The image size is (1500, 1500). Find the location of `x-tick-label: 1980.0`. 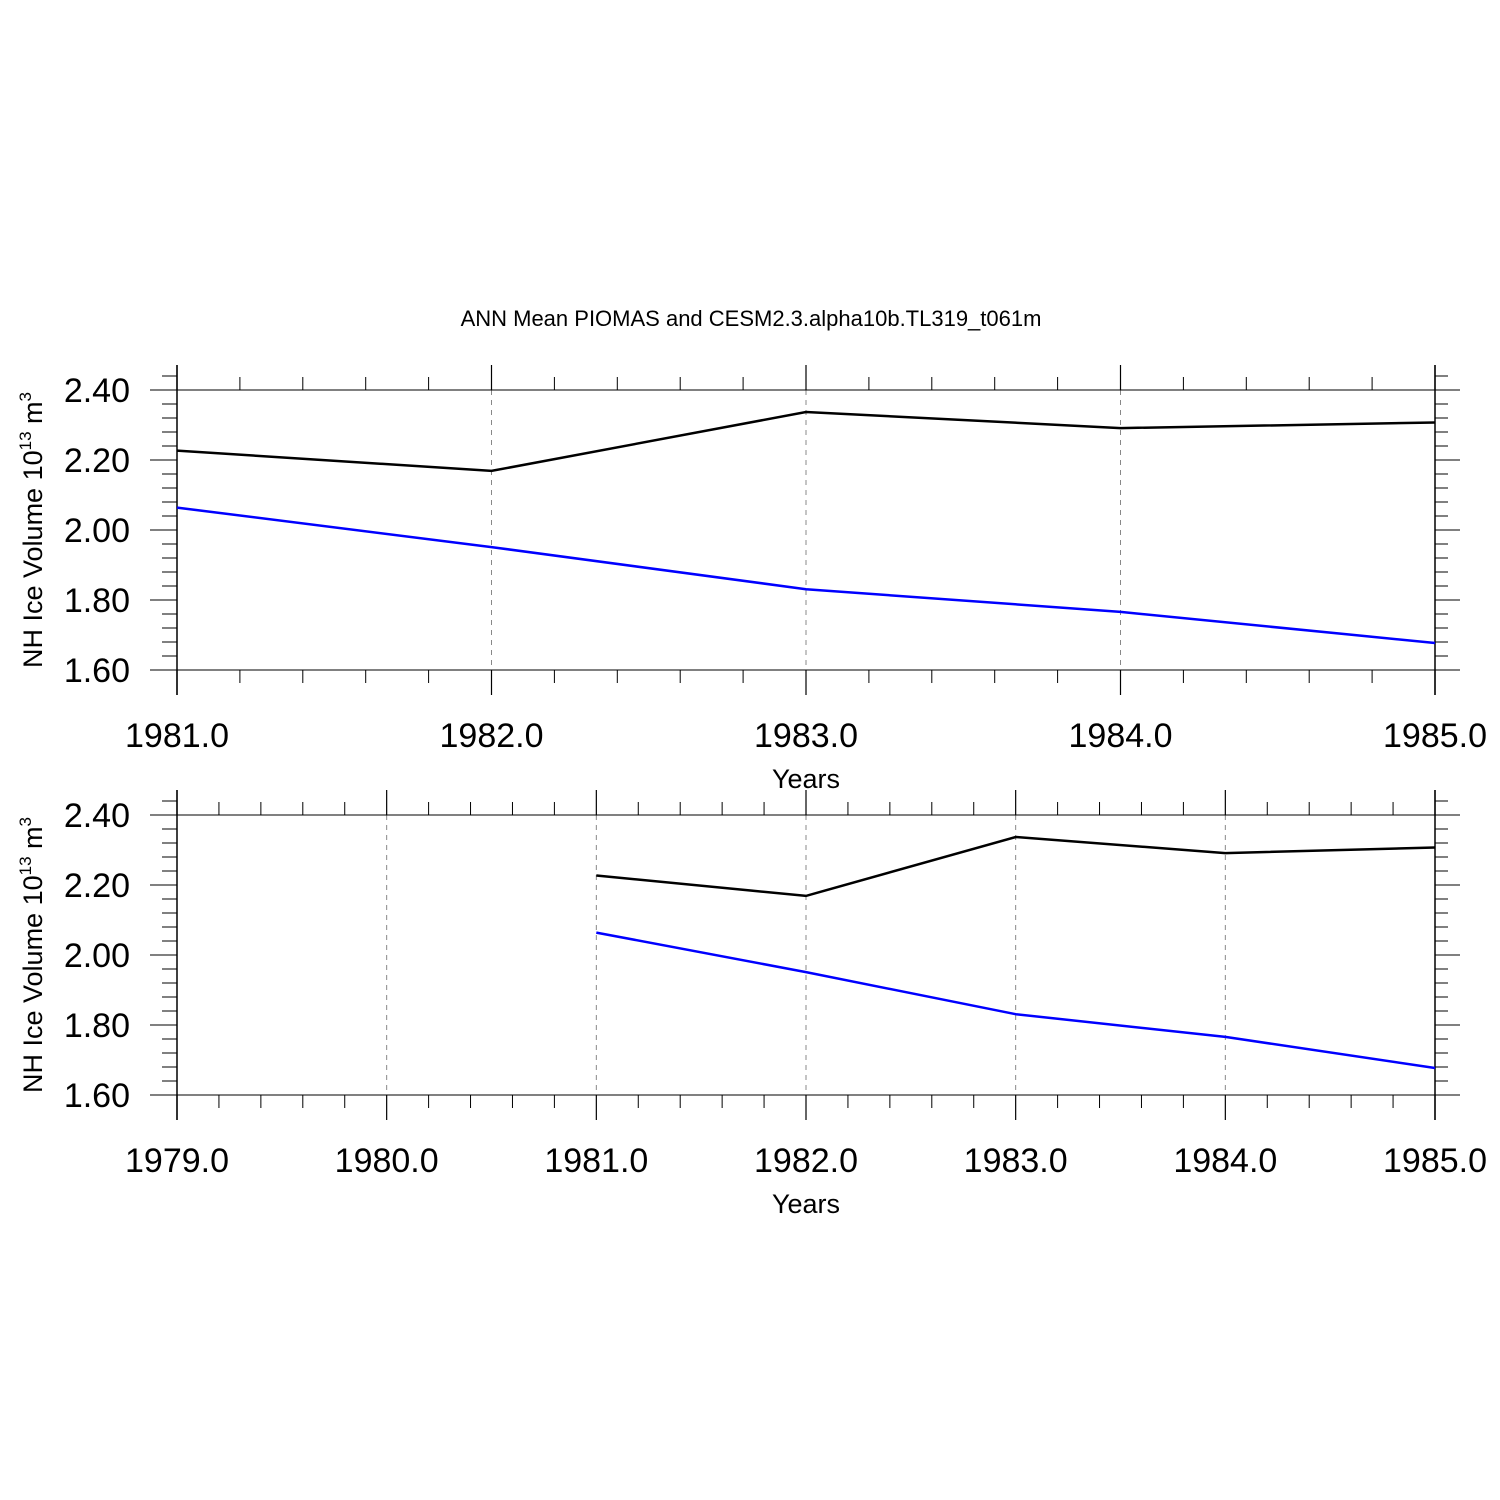

x-tick-label: 1980.0 is located at coordinates (387, 1161).